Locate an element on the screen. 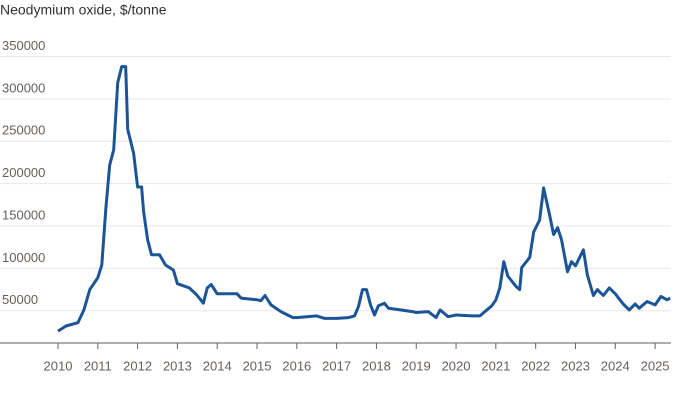  y-tick-label: 50000 is located at coordinates (20, 299).